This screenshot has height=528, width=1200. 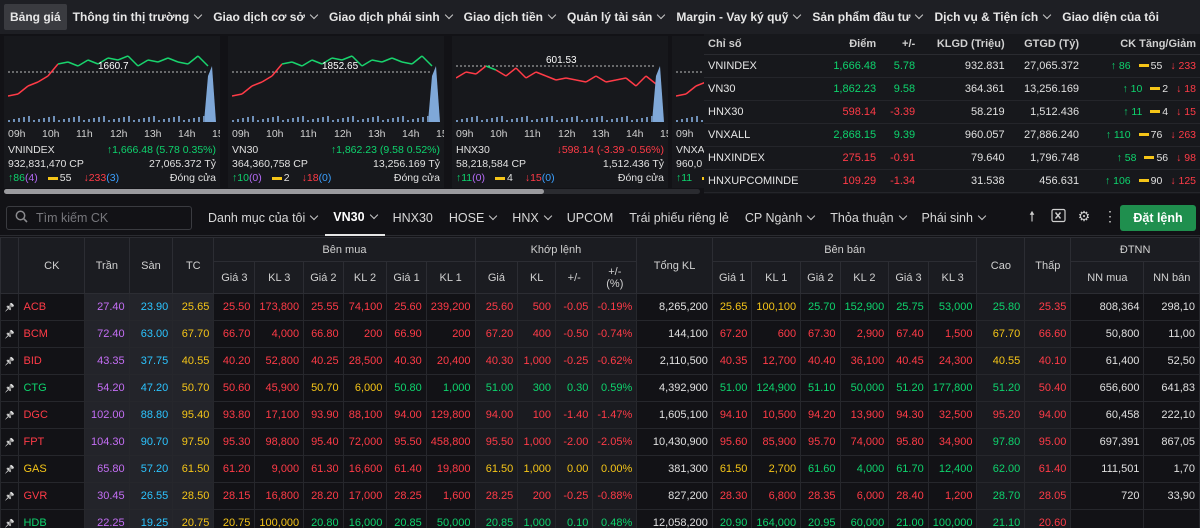 What do you see at coordinates (1107, 415) in the screenshot?
I see `foreign-buy: 60,458` at bounding box center [1107, 415].